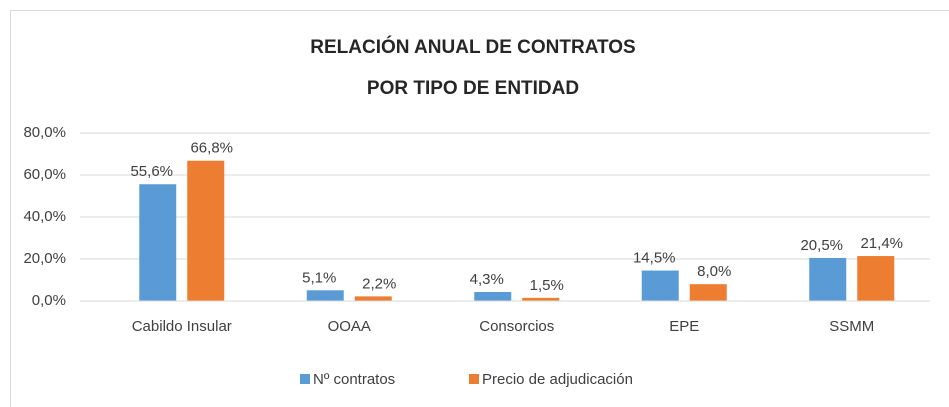  What do you see at coordinates (654, 258) in the screenshot?
I see `data-label: 14,5%` at bounding box center [654, 258].